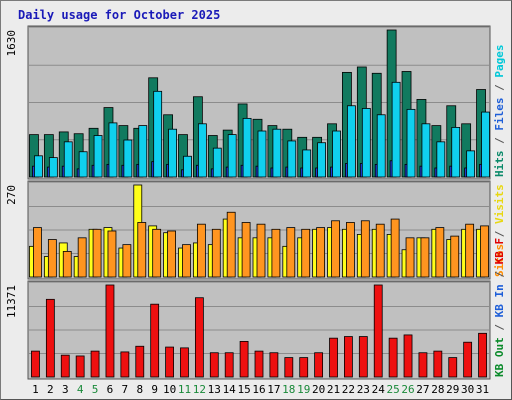 This screenshot has height=400, width=512. I want to click on panel-legend: KB Out / KB In / KB F, so click(499, 307).